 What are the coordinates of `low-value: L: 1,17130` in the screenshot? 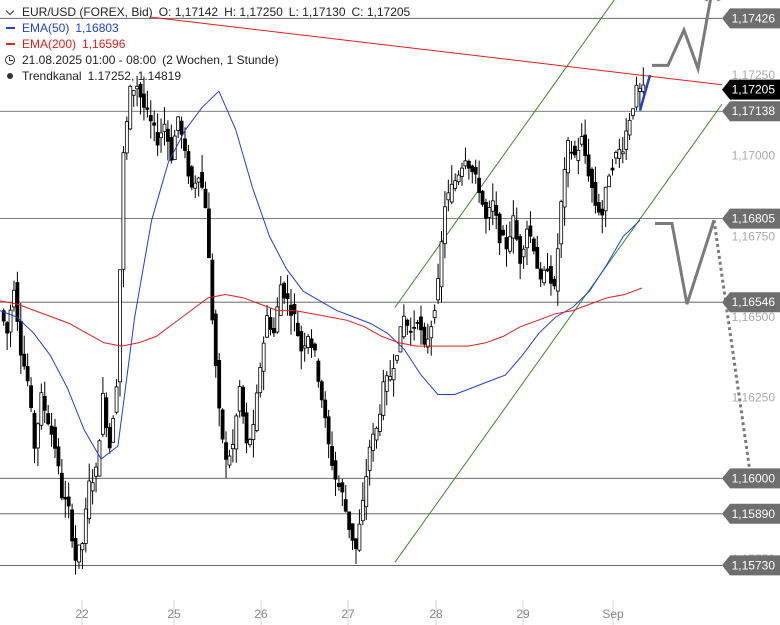 It's located at (317, 12).